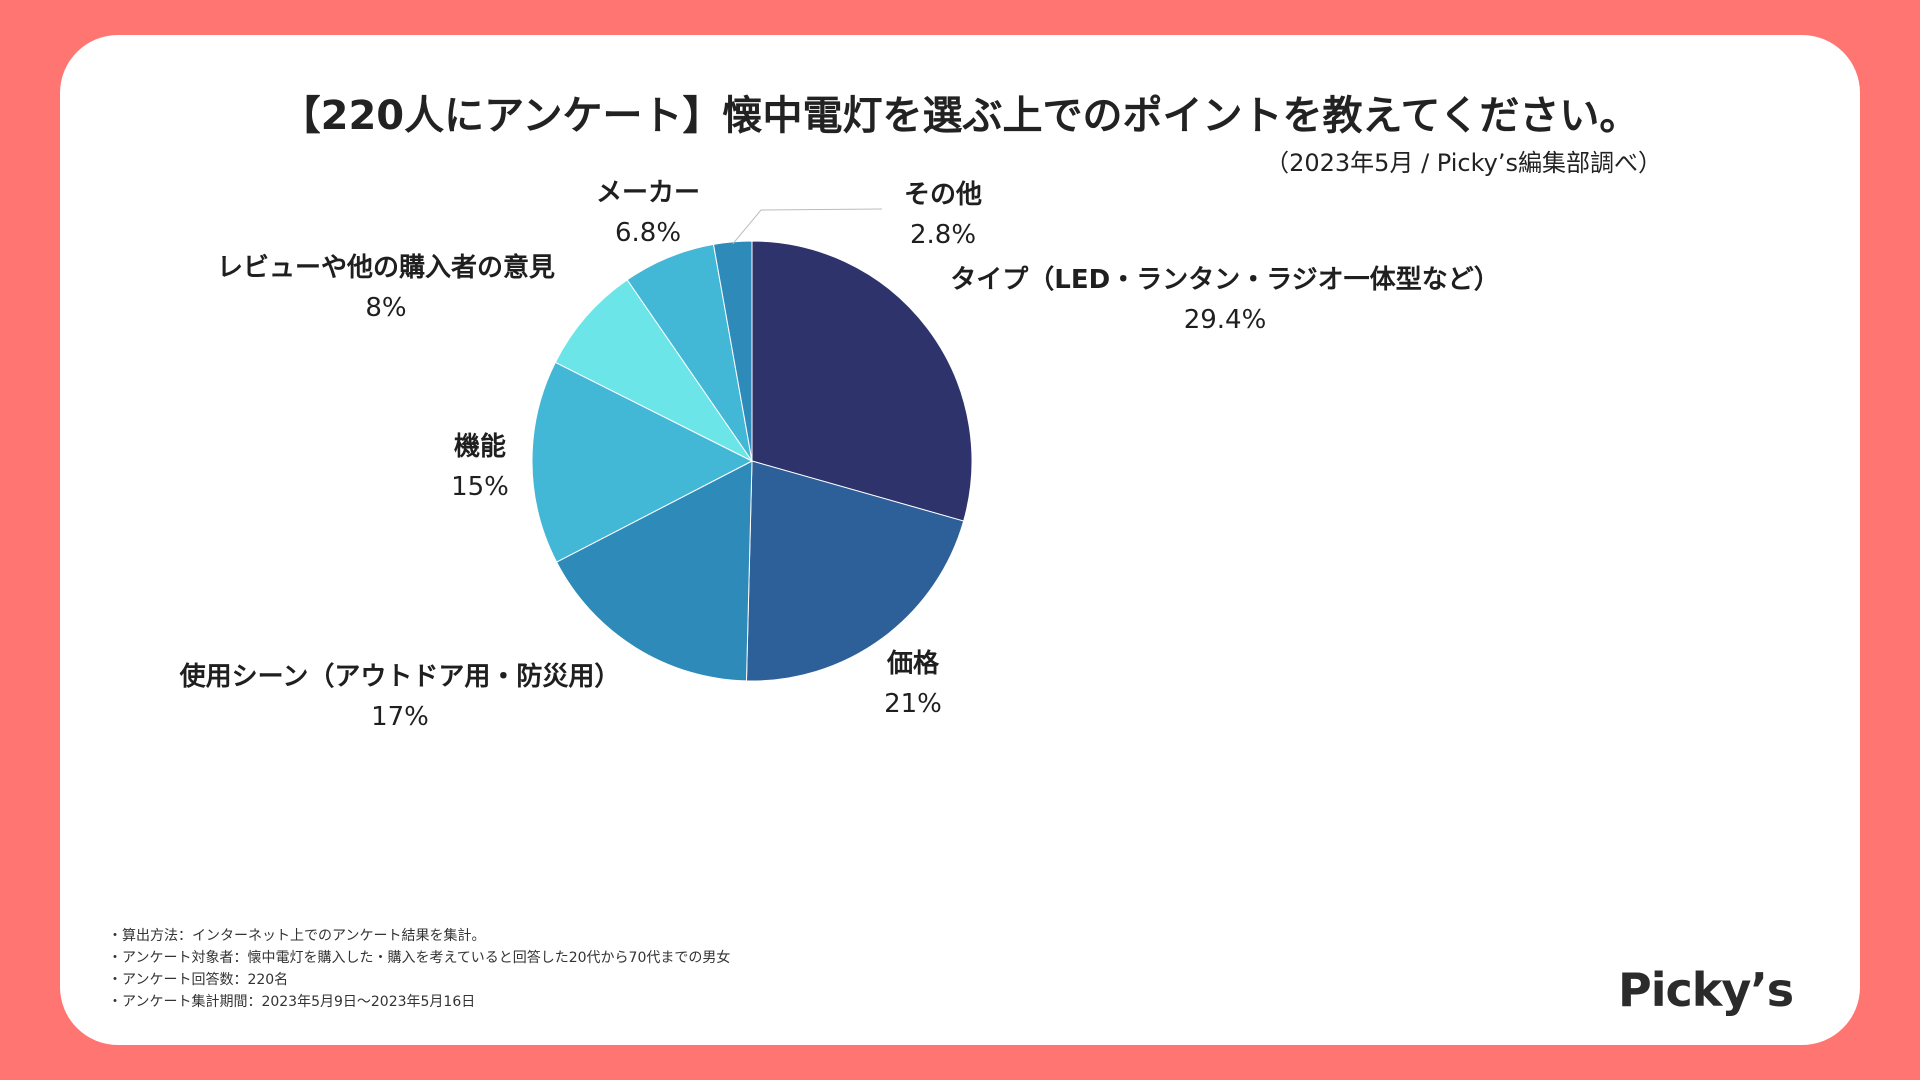 This screenshot has height=1080, width=1920. Describe the element at coordinates (385, 308) in the screenshot. I see `slice-value-label: 8%` at that location.